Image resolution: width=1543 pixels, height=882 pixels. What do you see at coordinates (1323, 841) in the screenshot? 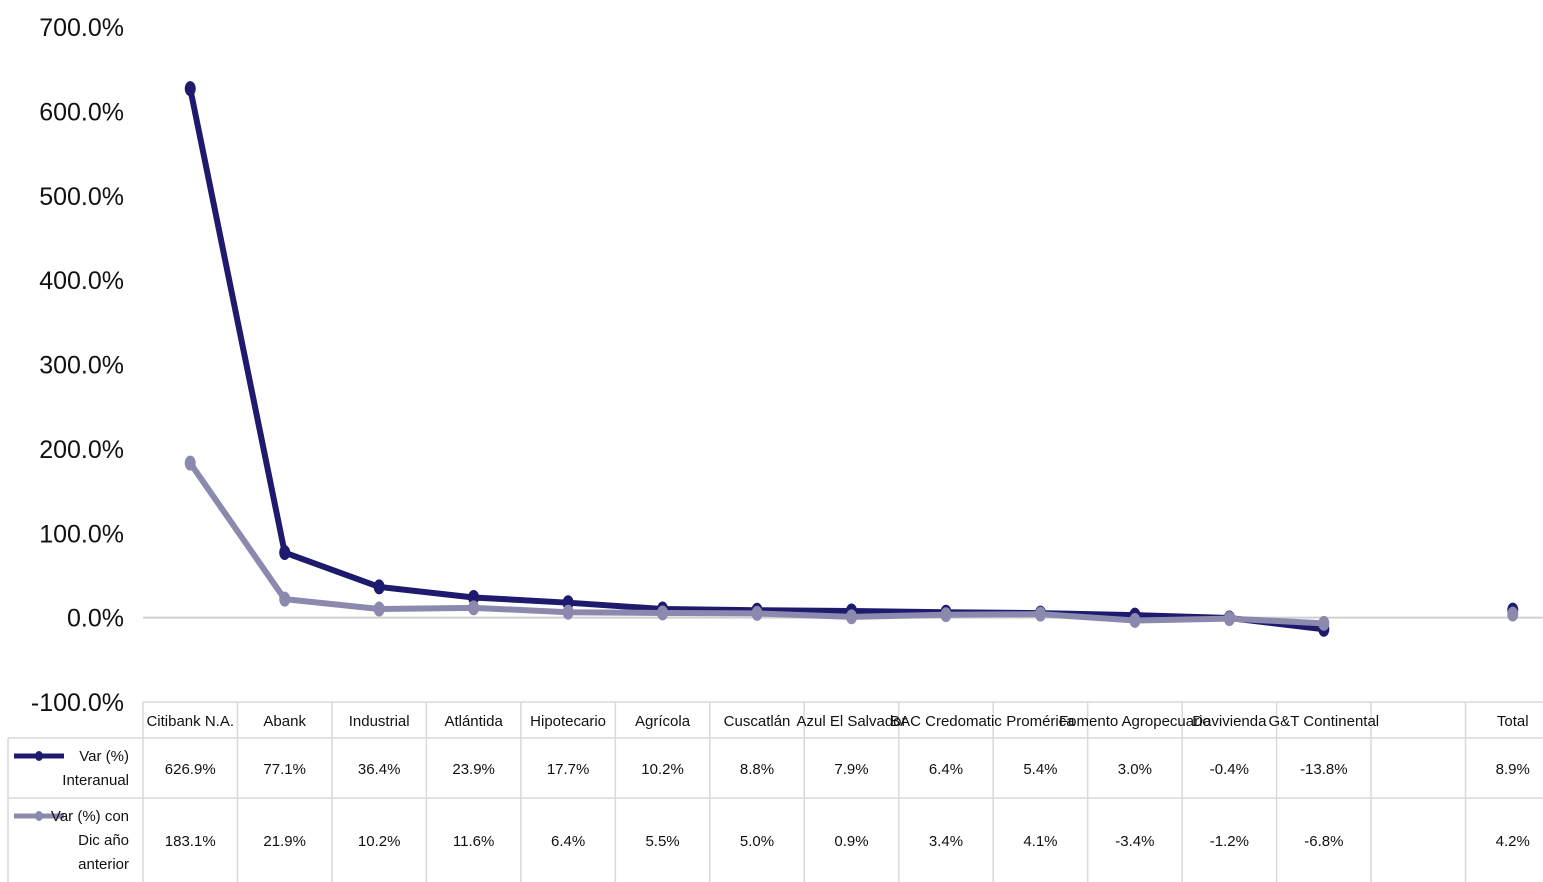
I see `table-value-cell: -6.8%` at bounding box center [1323, 841].